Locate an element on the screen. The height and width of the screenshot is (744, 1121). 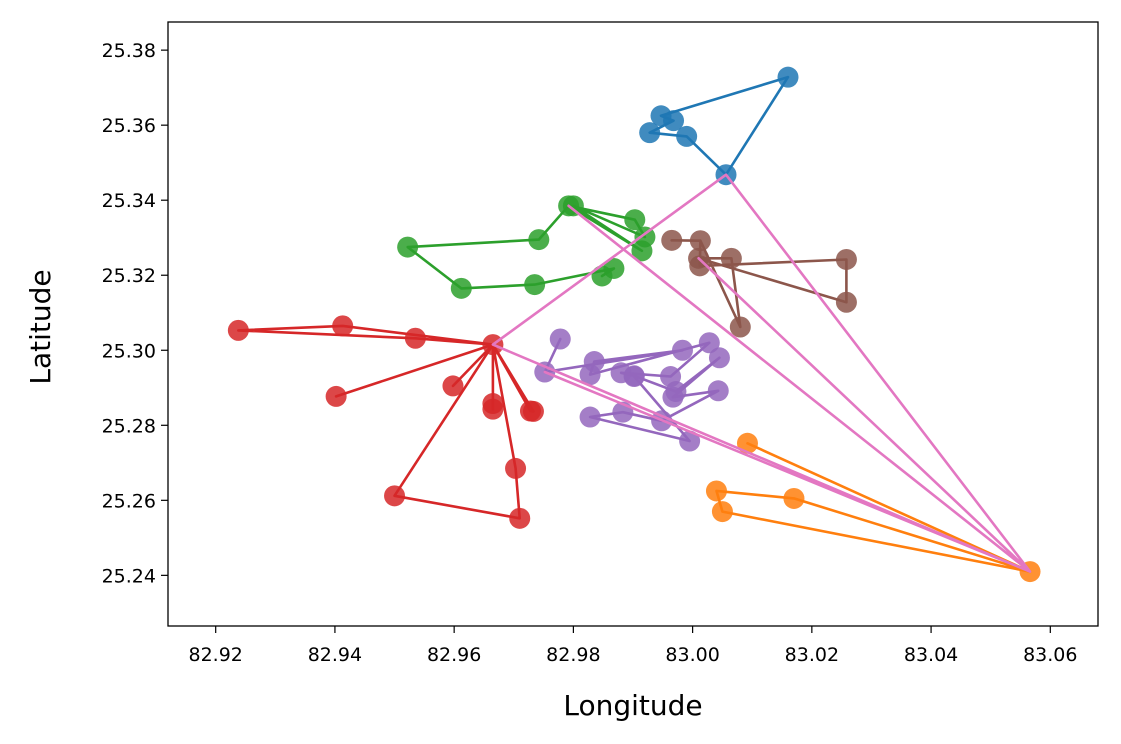
y-tick-label: 25.38 is located at coordinates (129, 51).